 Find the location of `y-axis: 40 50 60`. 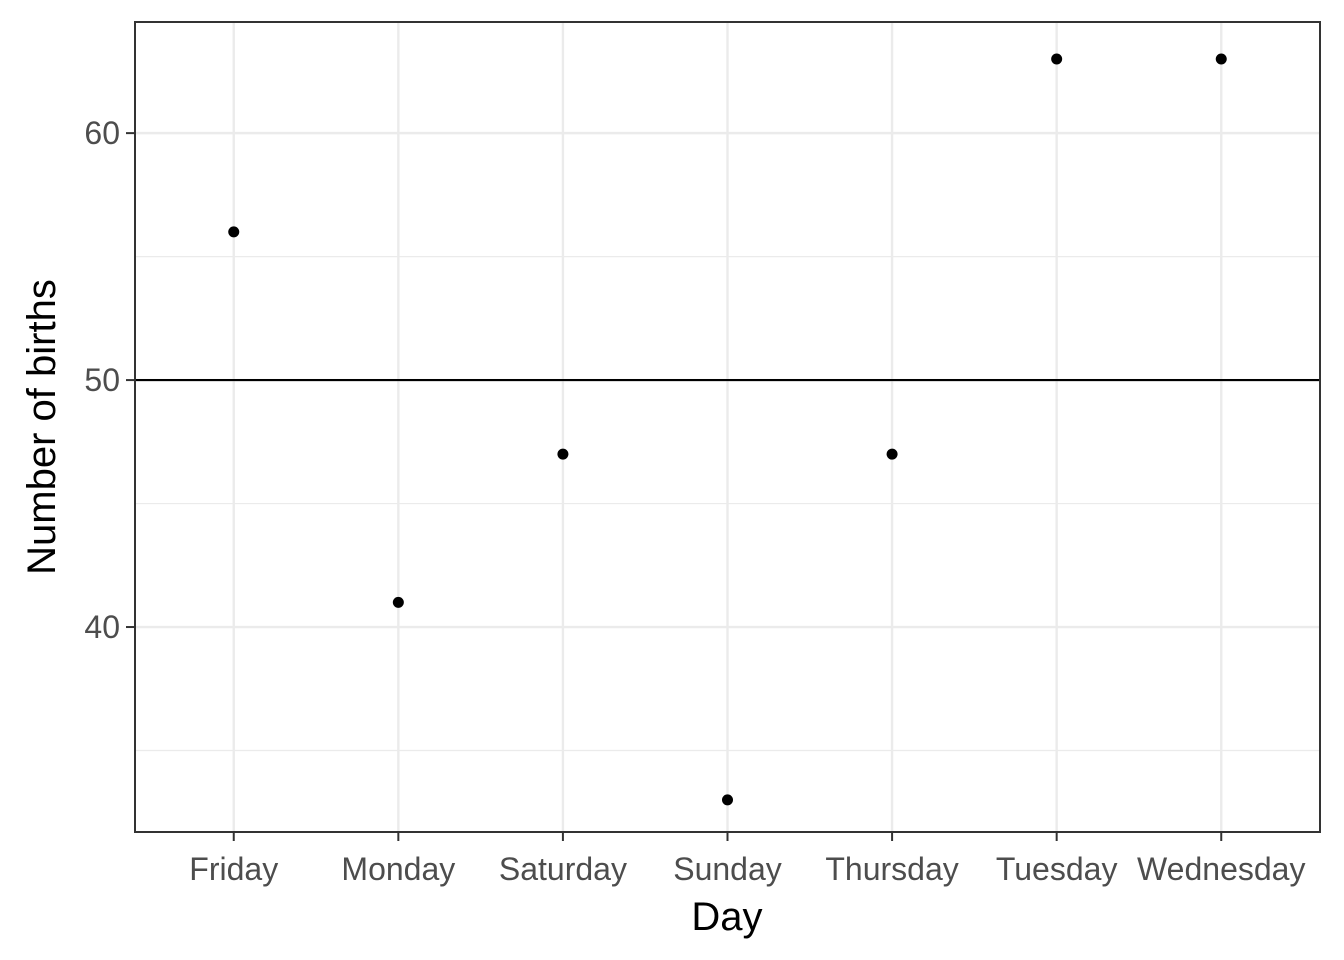

y-axis: 40 50 60 is located at coordinates (109, 380).